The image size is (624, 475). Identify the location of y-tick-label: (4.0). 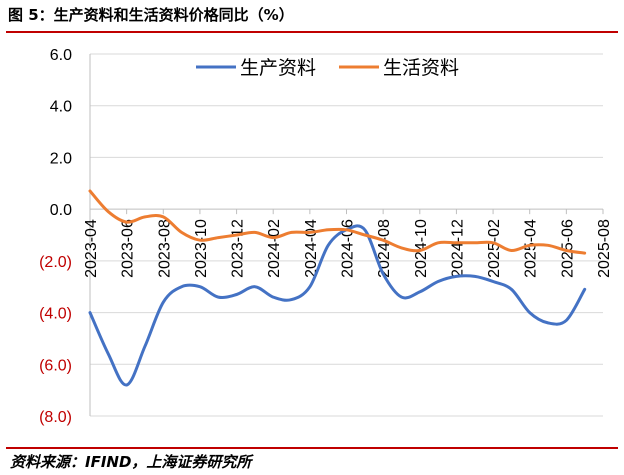
(55, 314).